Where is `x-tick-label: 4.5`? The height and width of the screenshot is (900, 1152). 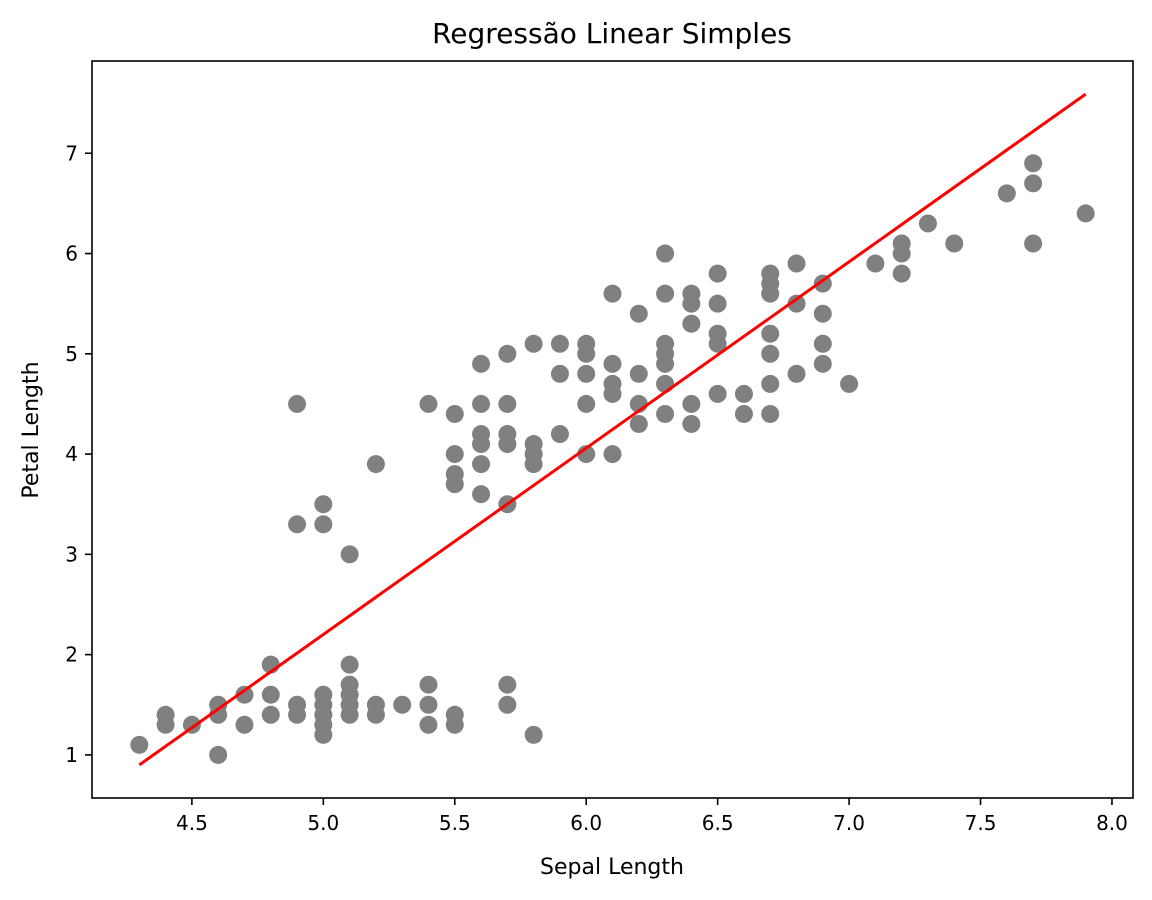
x-tick-label: 4.5 is located at coordinates (192, 823).